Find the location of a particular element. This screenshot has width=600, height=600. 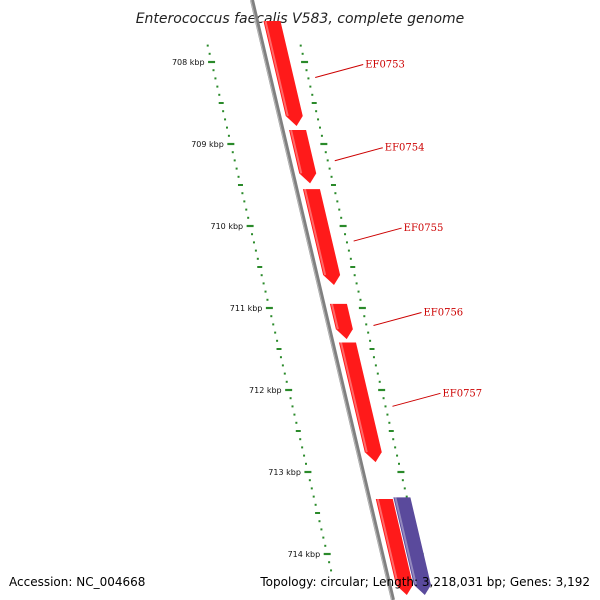

gene-arrow-EF0753 is located at coordinates (283, 73).